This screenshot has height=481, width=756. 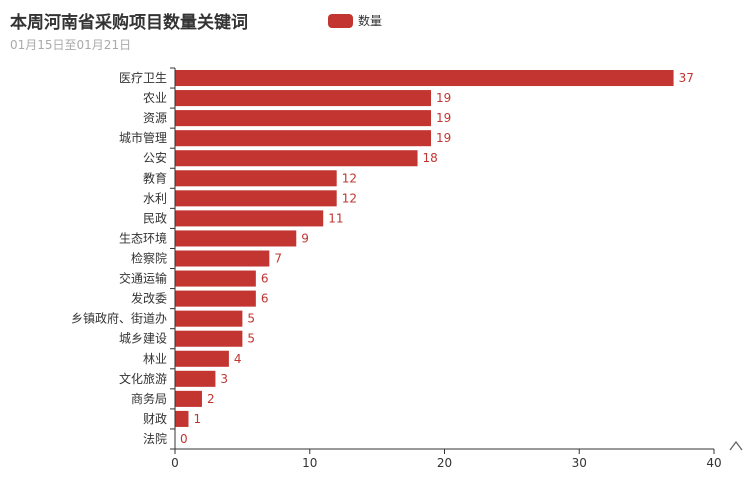 What do you see at coordinates (211, 399) in the screenshot?
I see `data-label-16: 2` at bounding box center [211, 399].